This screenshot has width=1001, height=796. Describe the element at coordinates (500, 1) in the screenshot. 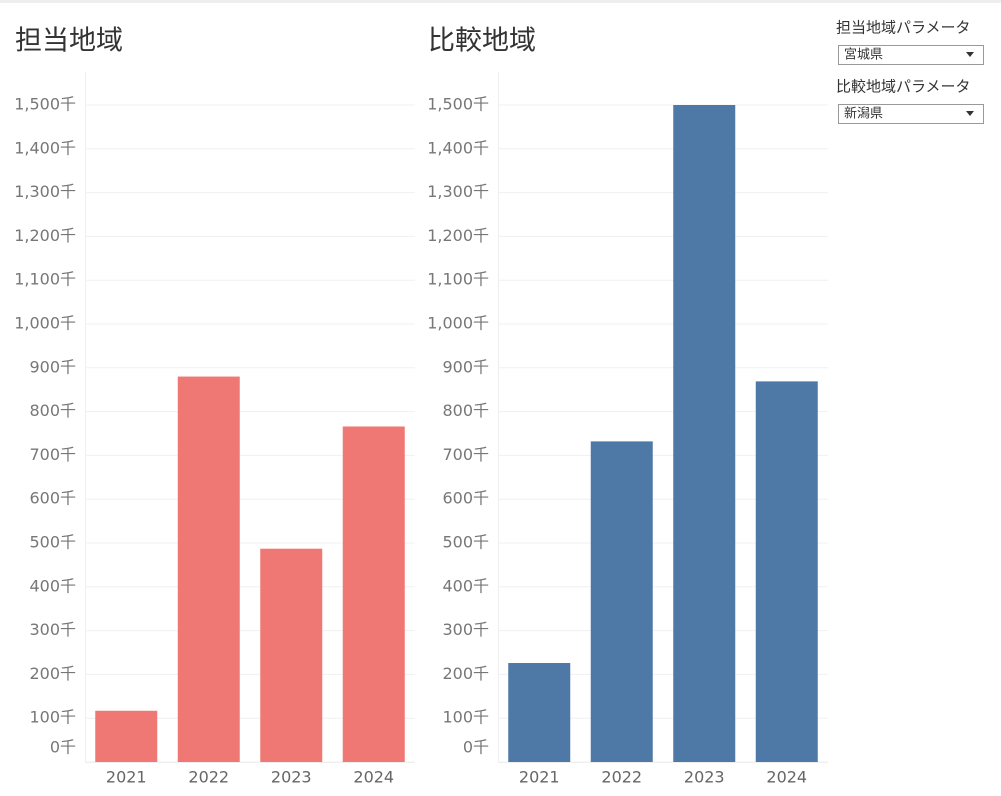

I see `top-strip` at that location.